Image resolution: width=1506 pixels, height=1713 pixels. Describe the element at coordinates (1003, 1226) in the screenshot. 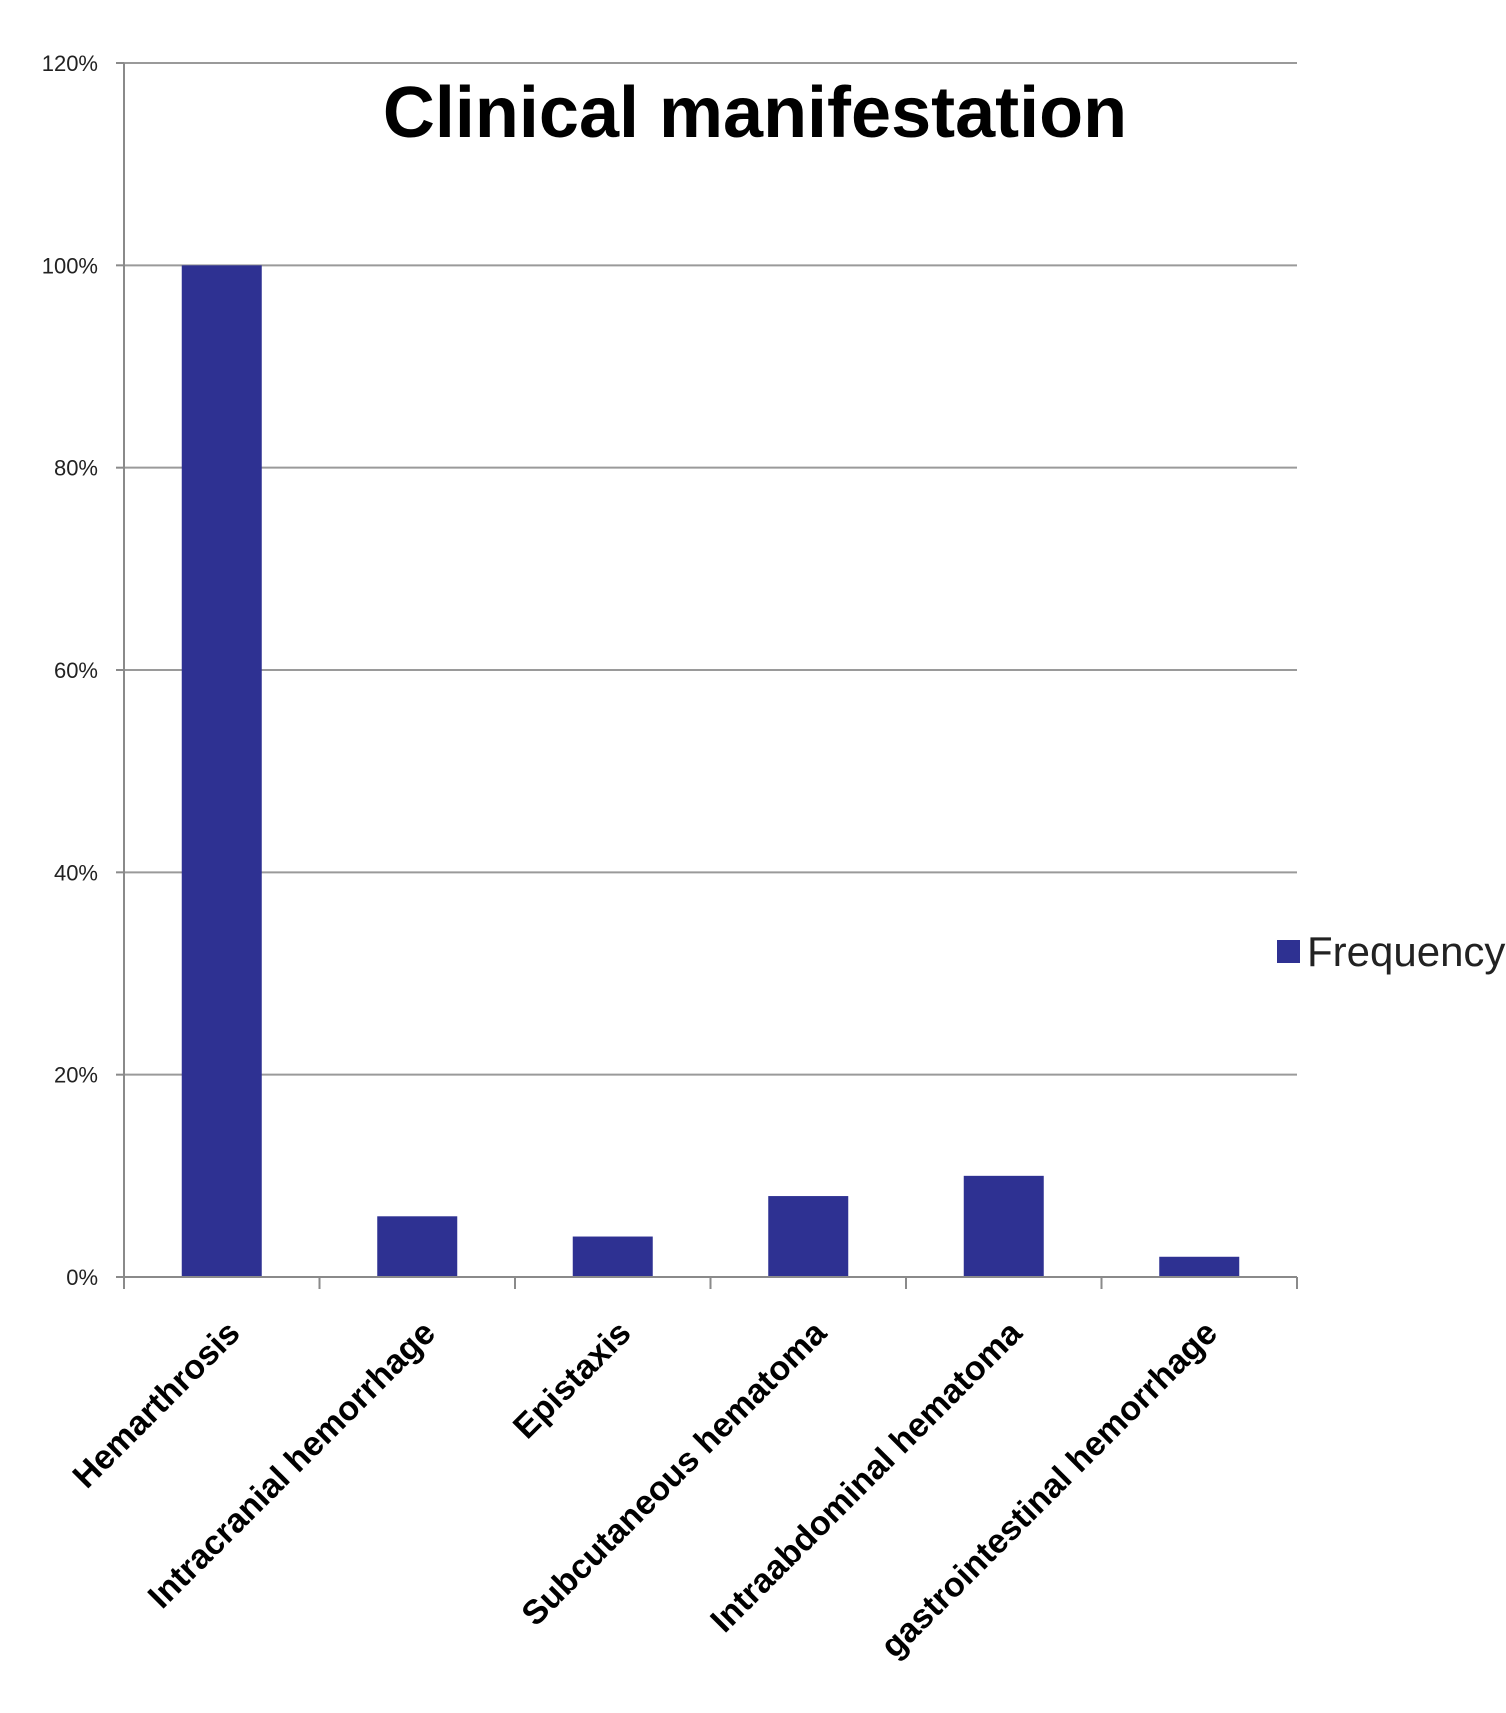

I see `bar-intraabdominal-hematoma` at that location.